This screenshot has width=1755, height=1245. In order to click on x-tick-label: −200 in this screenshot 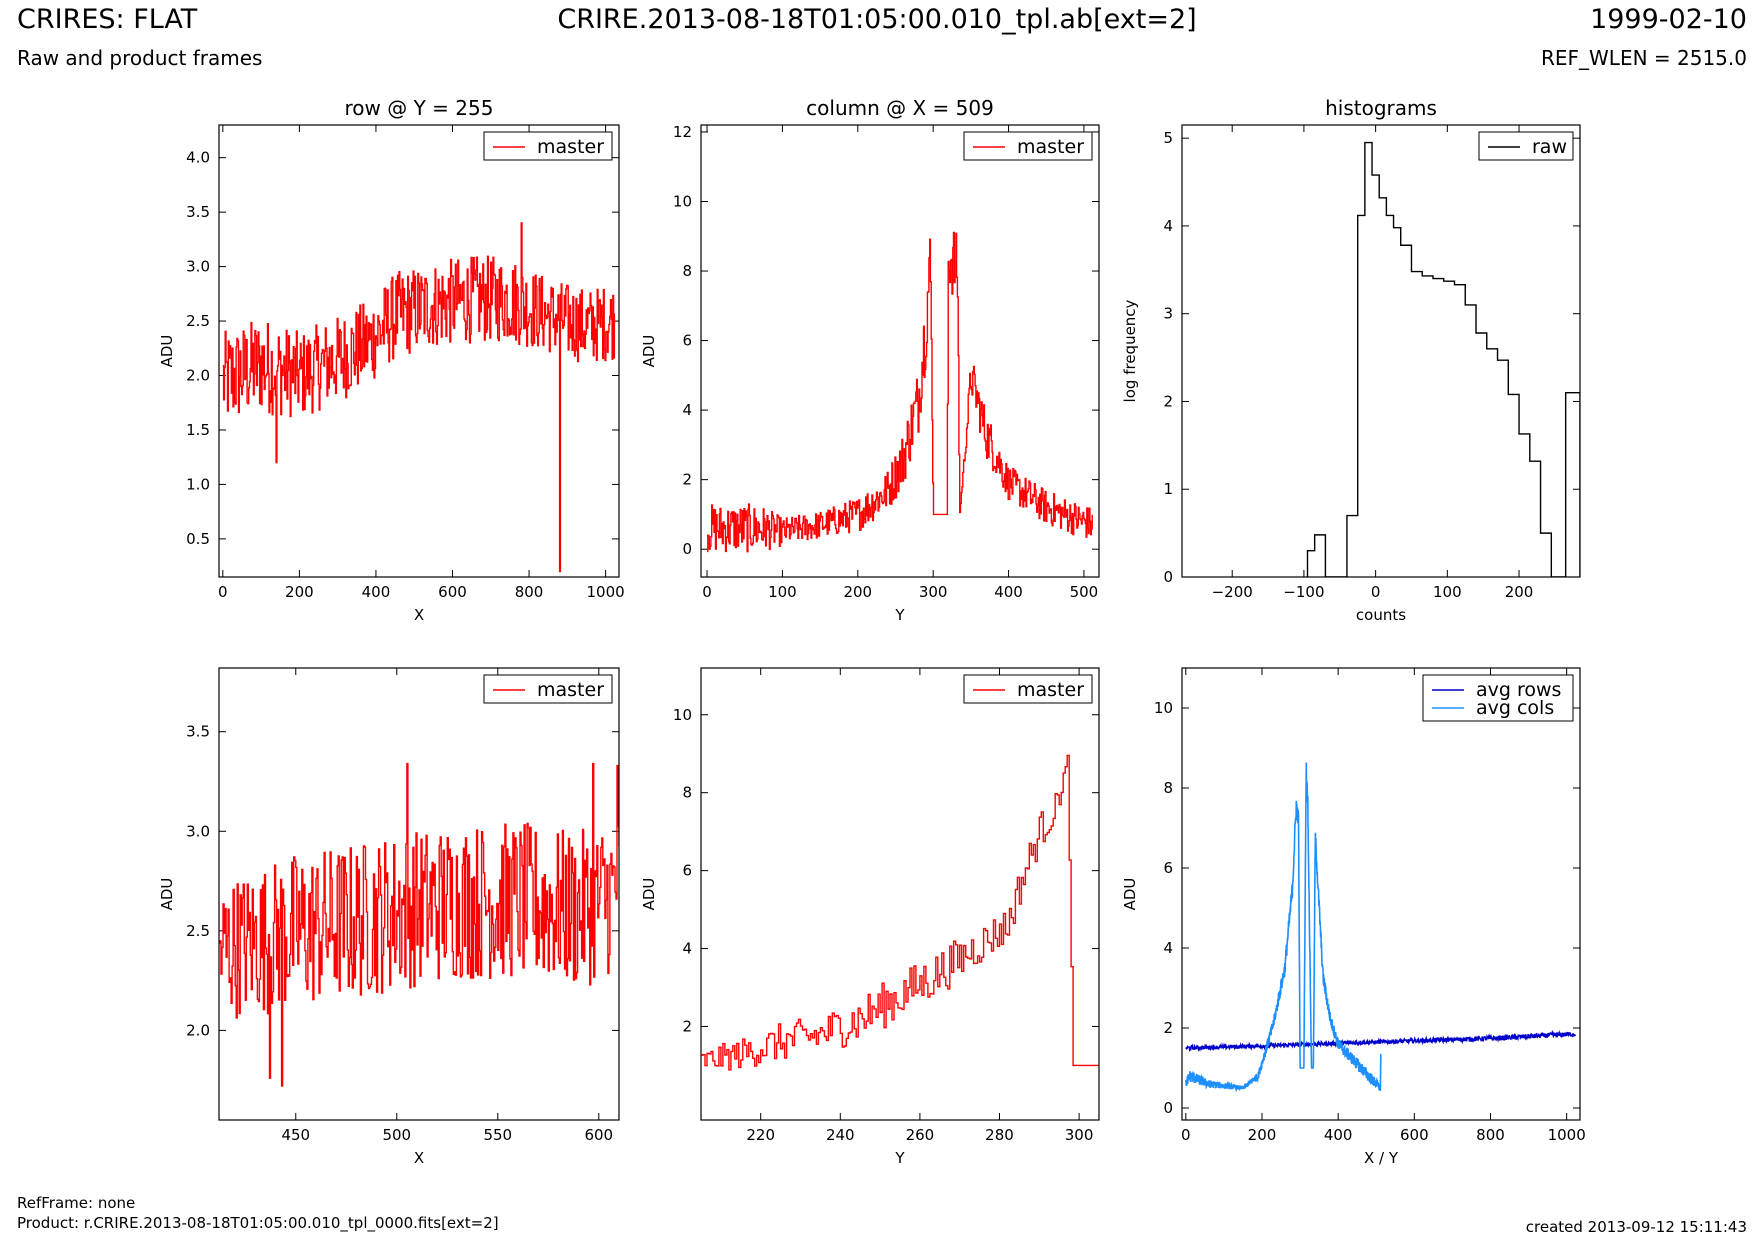, I will do `click(1232, 592)`.